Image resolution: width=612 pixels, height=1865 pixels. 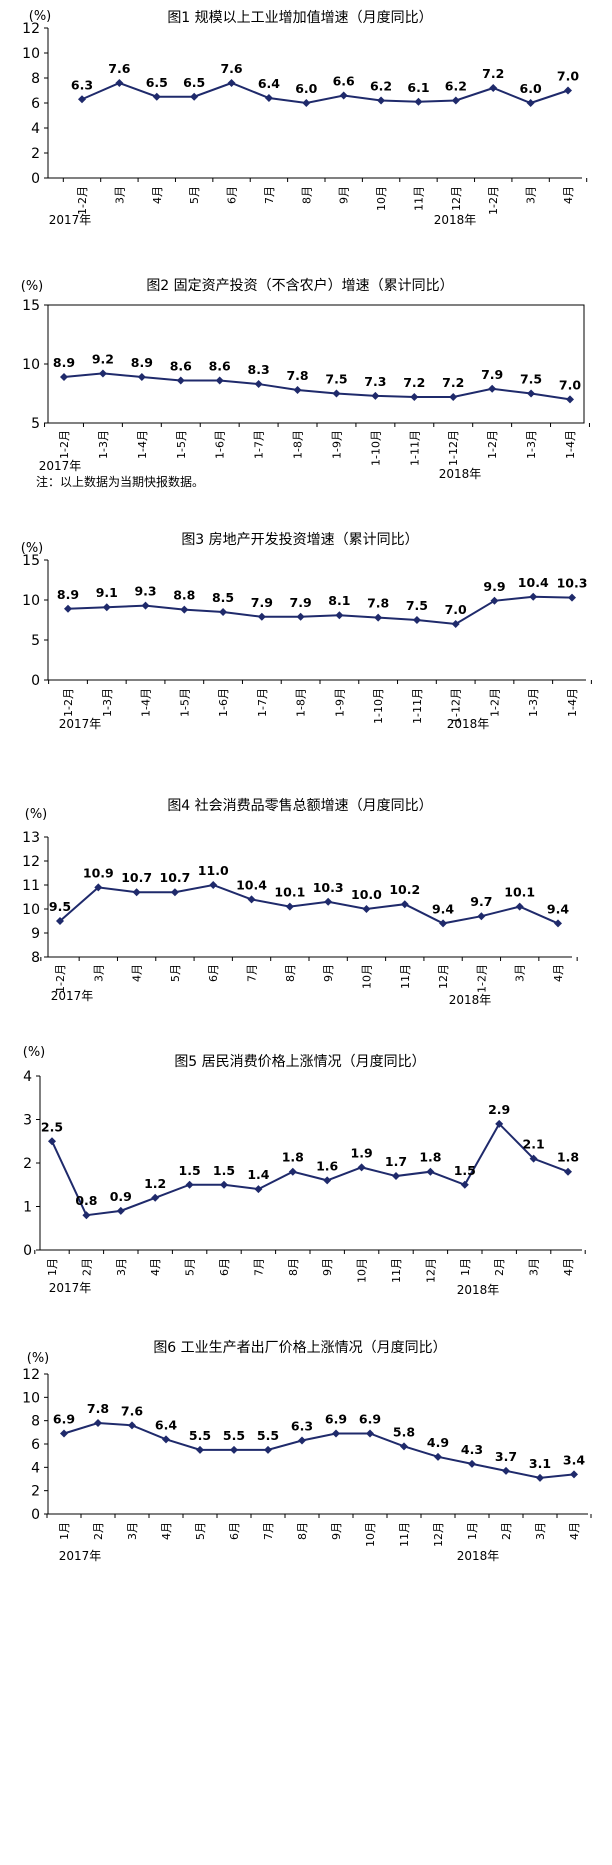 I want to click on data-label: 1.9, so click(x=362, y=1152).